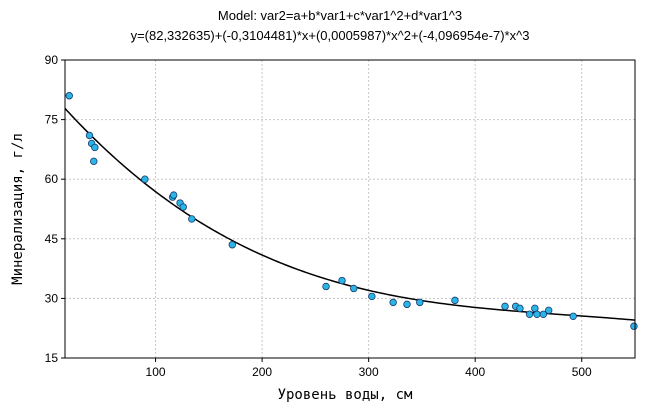 The width and height of the screenshot is (655, 410). I want to click on y-axis-label: Минерализация, г/л, so click(18, 209).